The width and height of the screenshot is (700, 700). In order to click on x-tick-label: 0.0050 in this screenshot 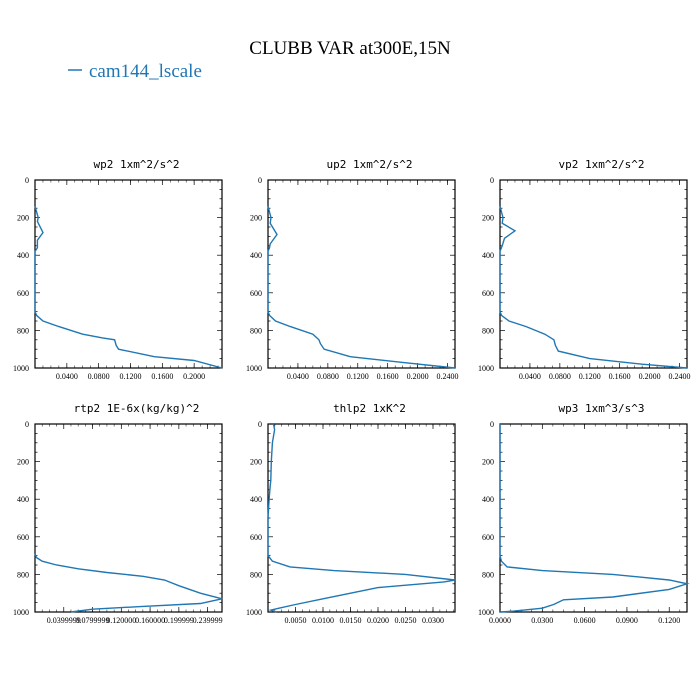, I will do `click(296, 620)`.